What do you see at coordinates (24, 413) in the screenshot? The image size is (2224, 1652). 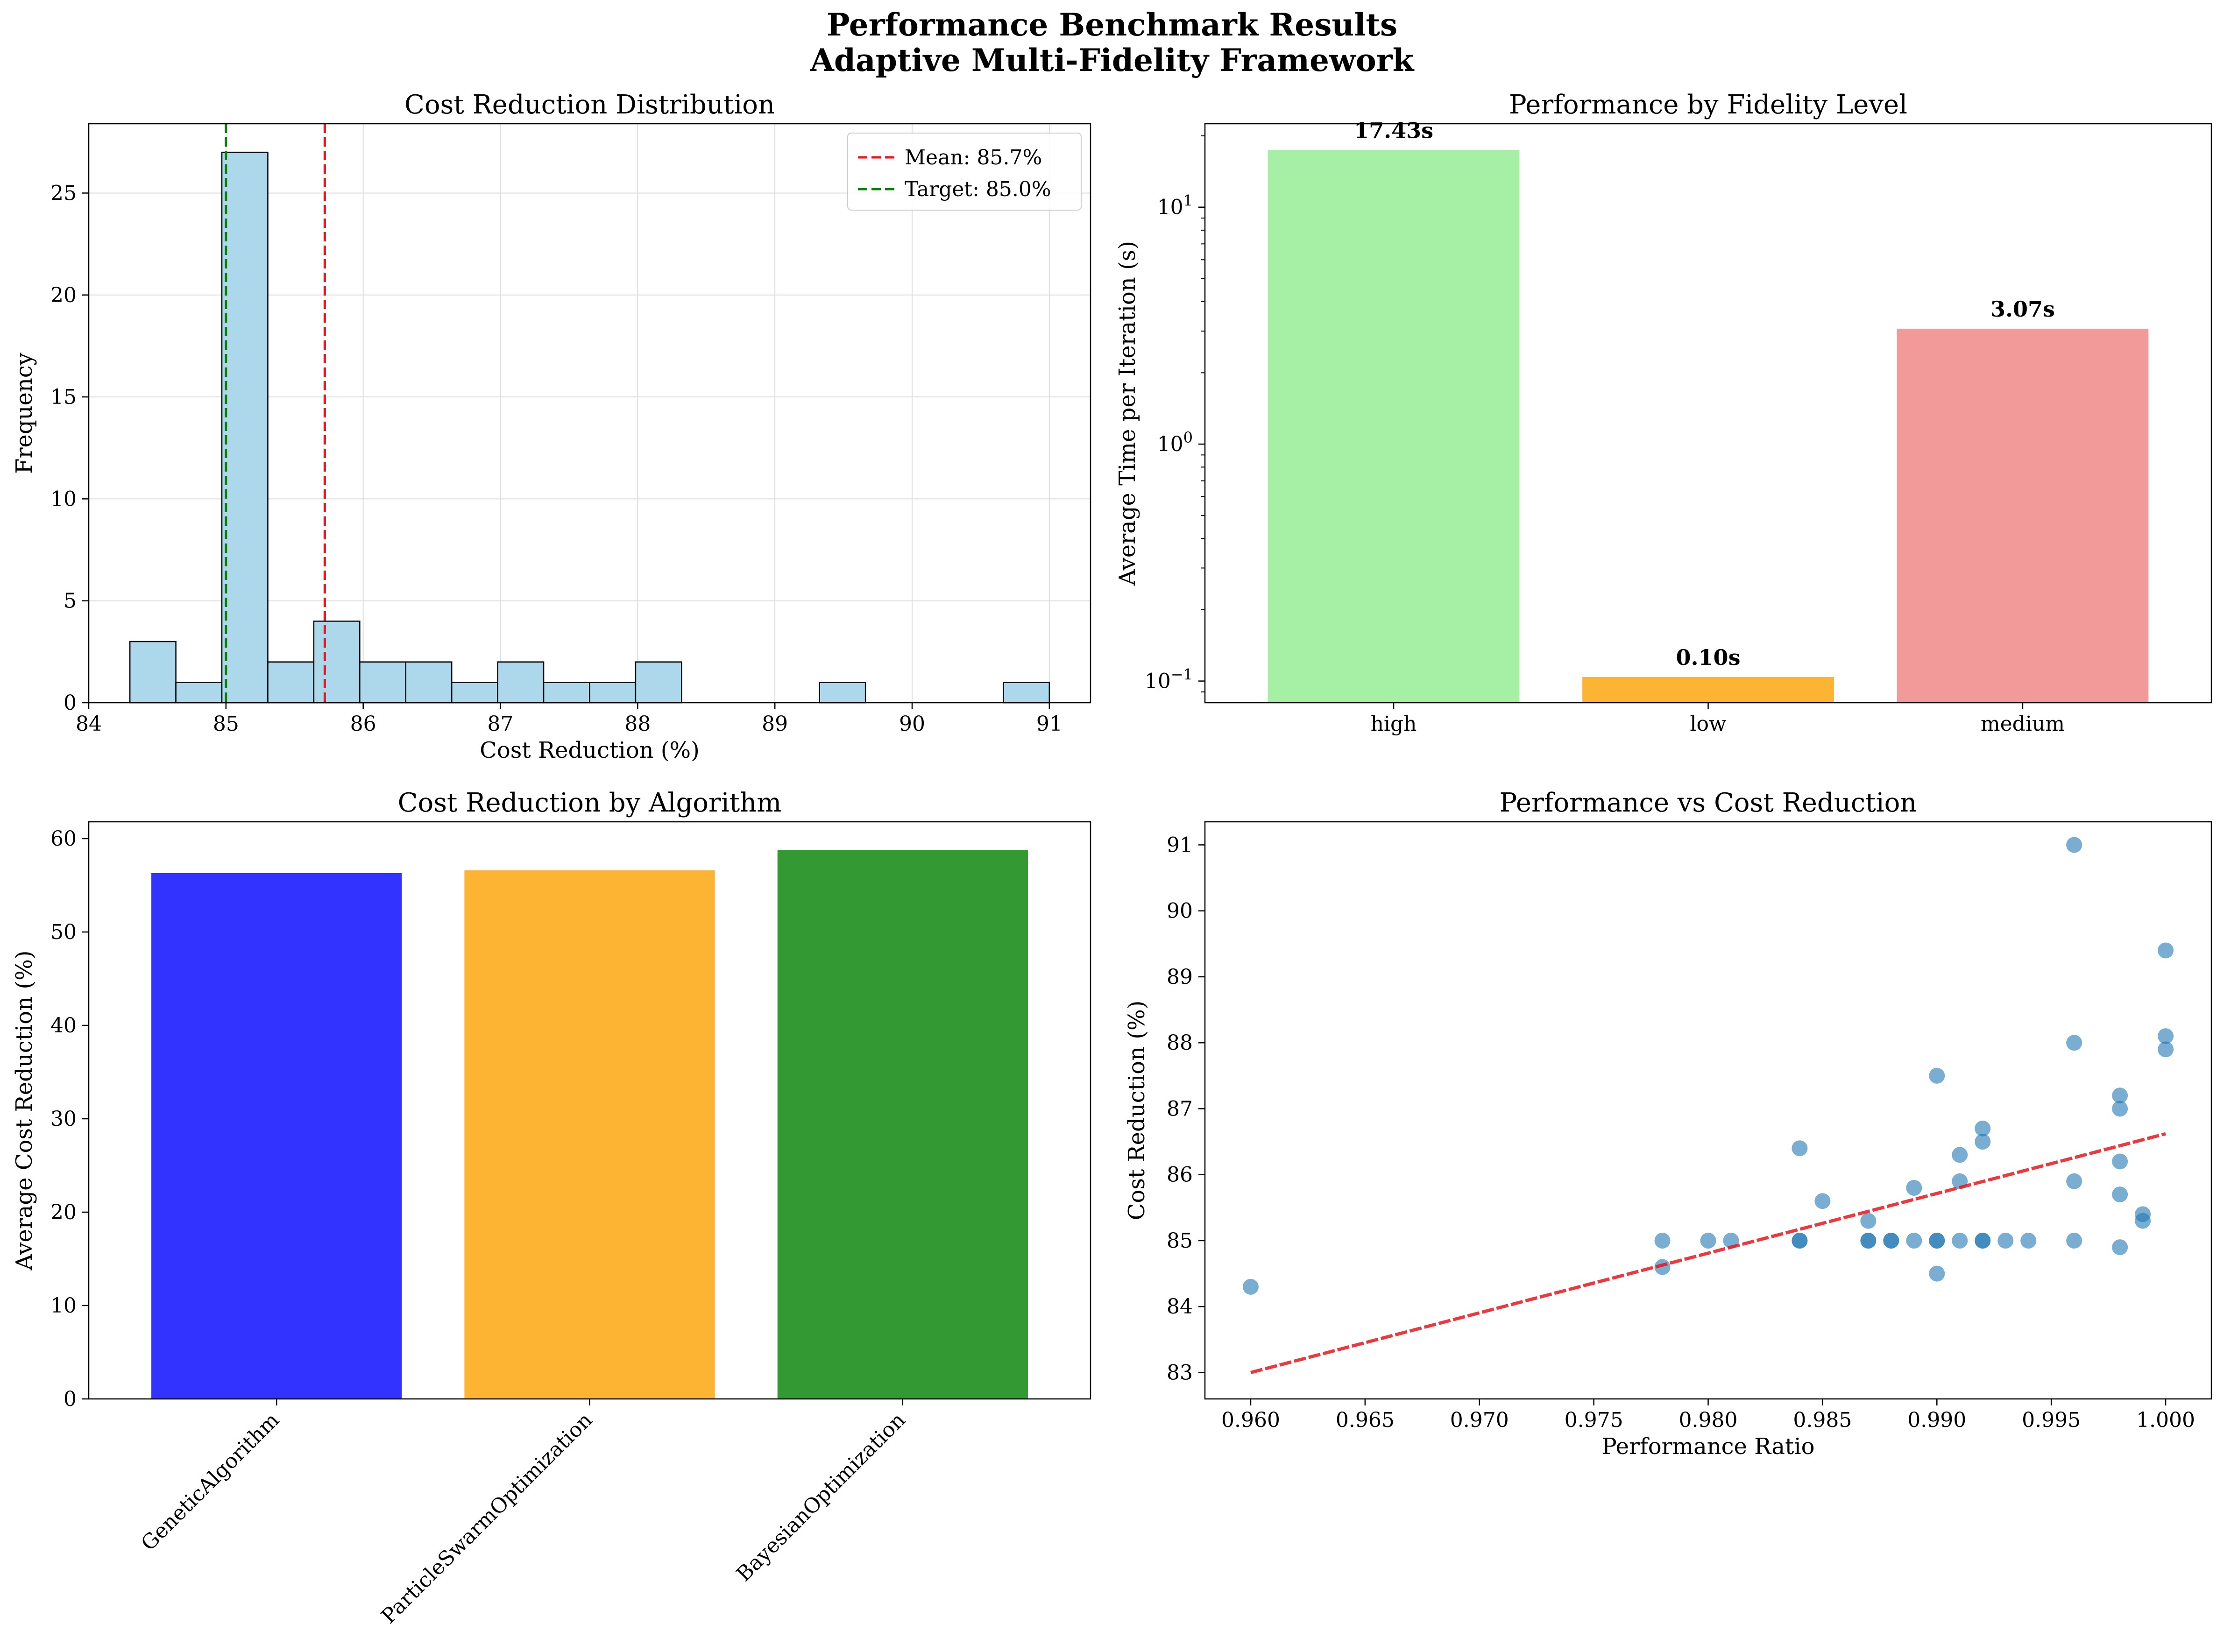 I see `y-axis-label: Frequency` at bounding box center [24, 413].